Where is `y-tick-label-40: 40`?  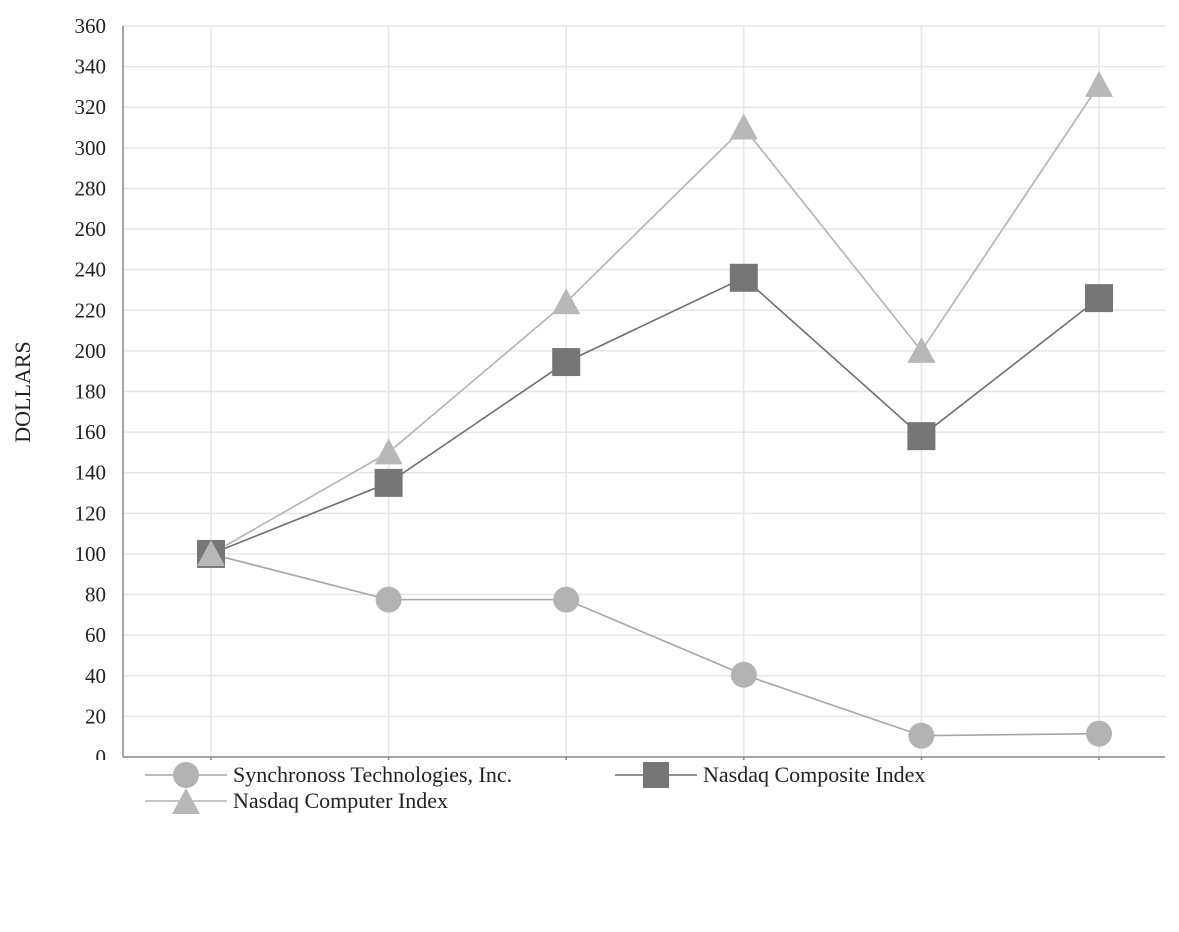 y-tick-label-40: 40 is located at coordinates (95, 676).